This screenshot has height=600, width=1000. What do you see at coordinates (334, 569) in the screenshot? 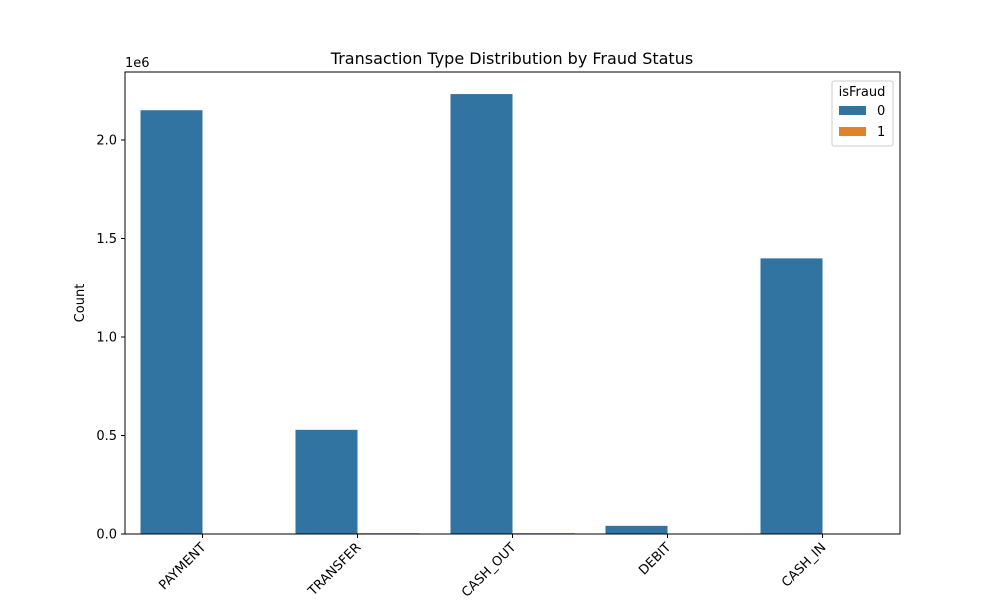
I see `x-tick-label-transfer: TRANSFER` at bounding box center [334, 569].